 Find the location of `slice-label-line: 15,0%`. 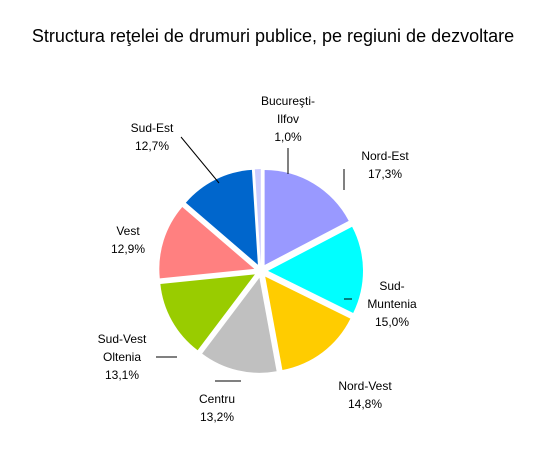

slice-label-line: 15,0% is located at coordinates (392, 322).